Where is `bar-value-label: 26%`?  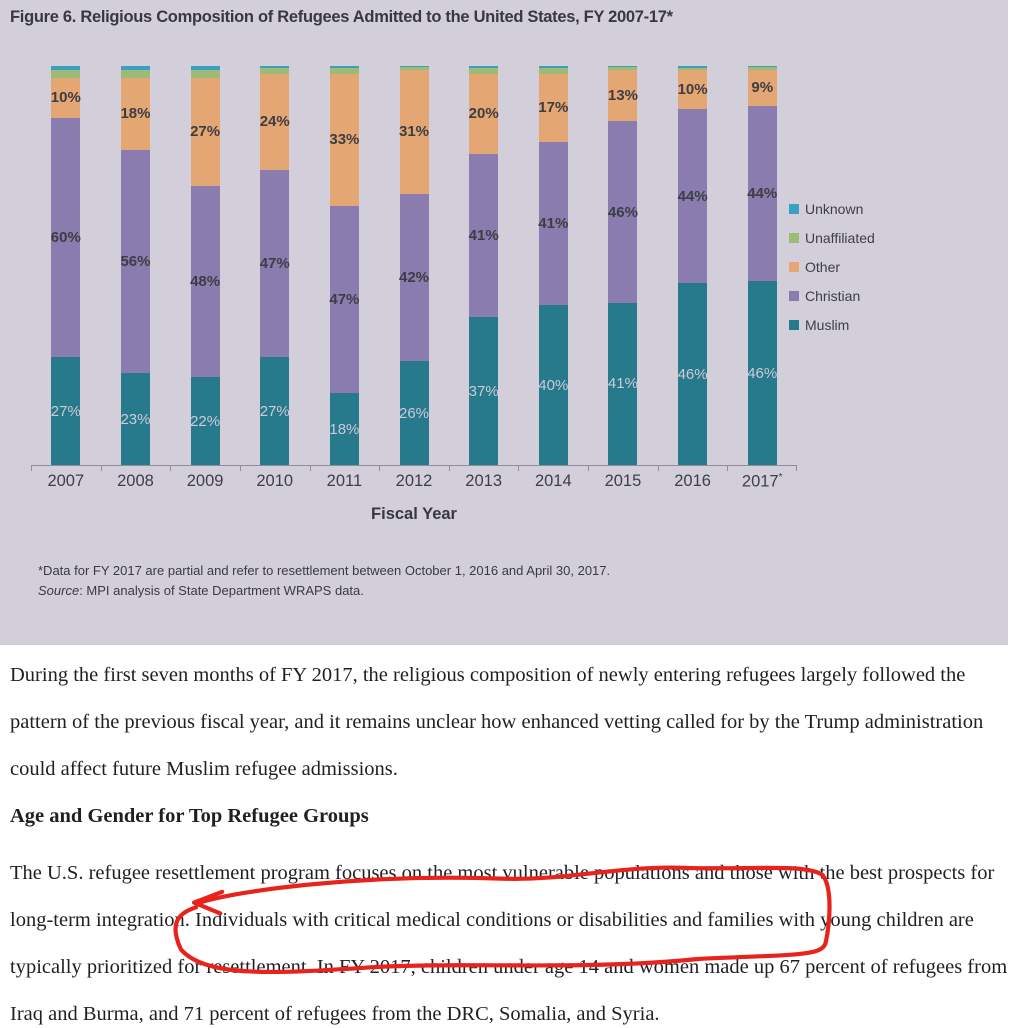
bar-value-label: 26% is located at coordinates (414, 413).